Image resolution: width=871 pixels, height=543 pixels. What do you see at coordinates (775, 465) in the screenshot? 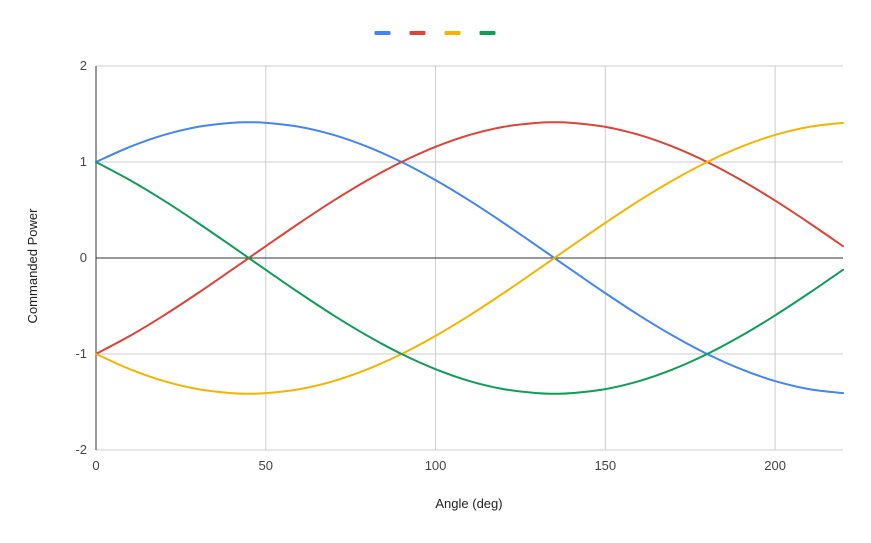
I see `x-tick-label: 200` at bounding box center [775, 465].